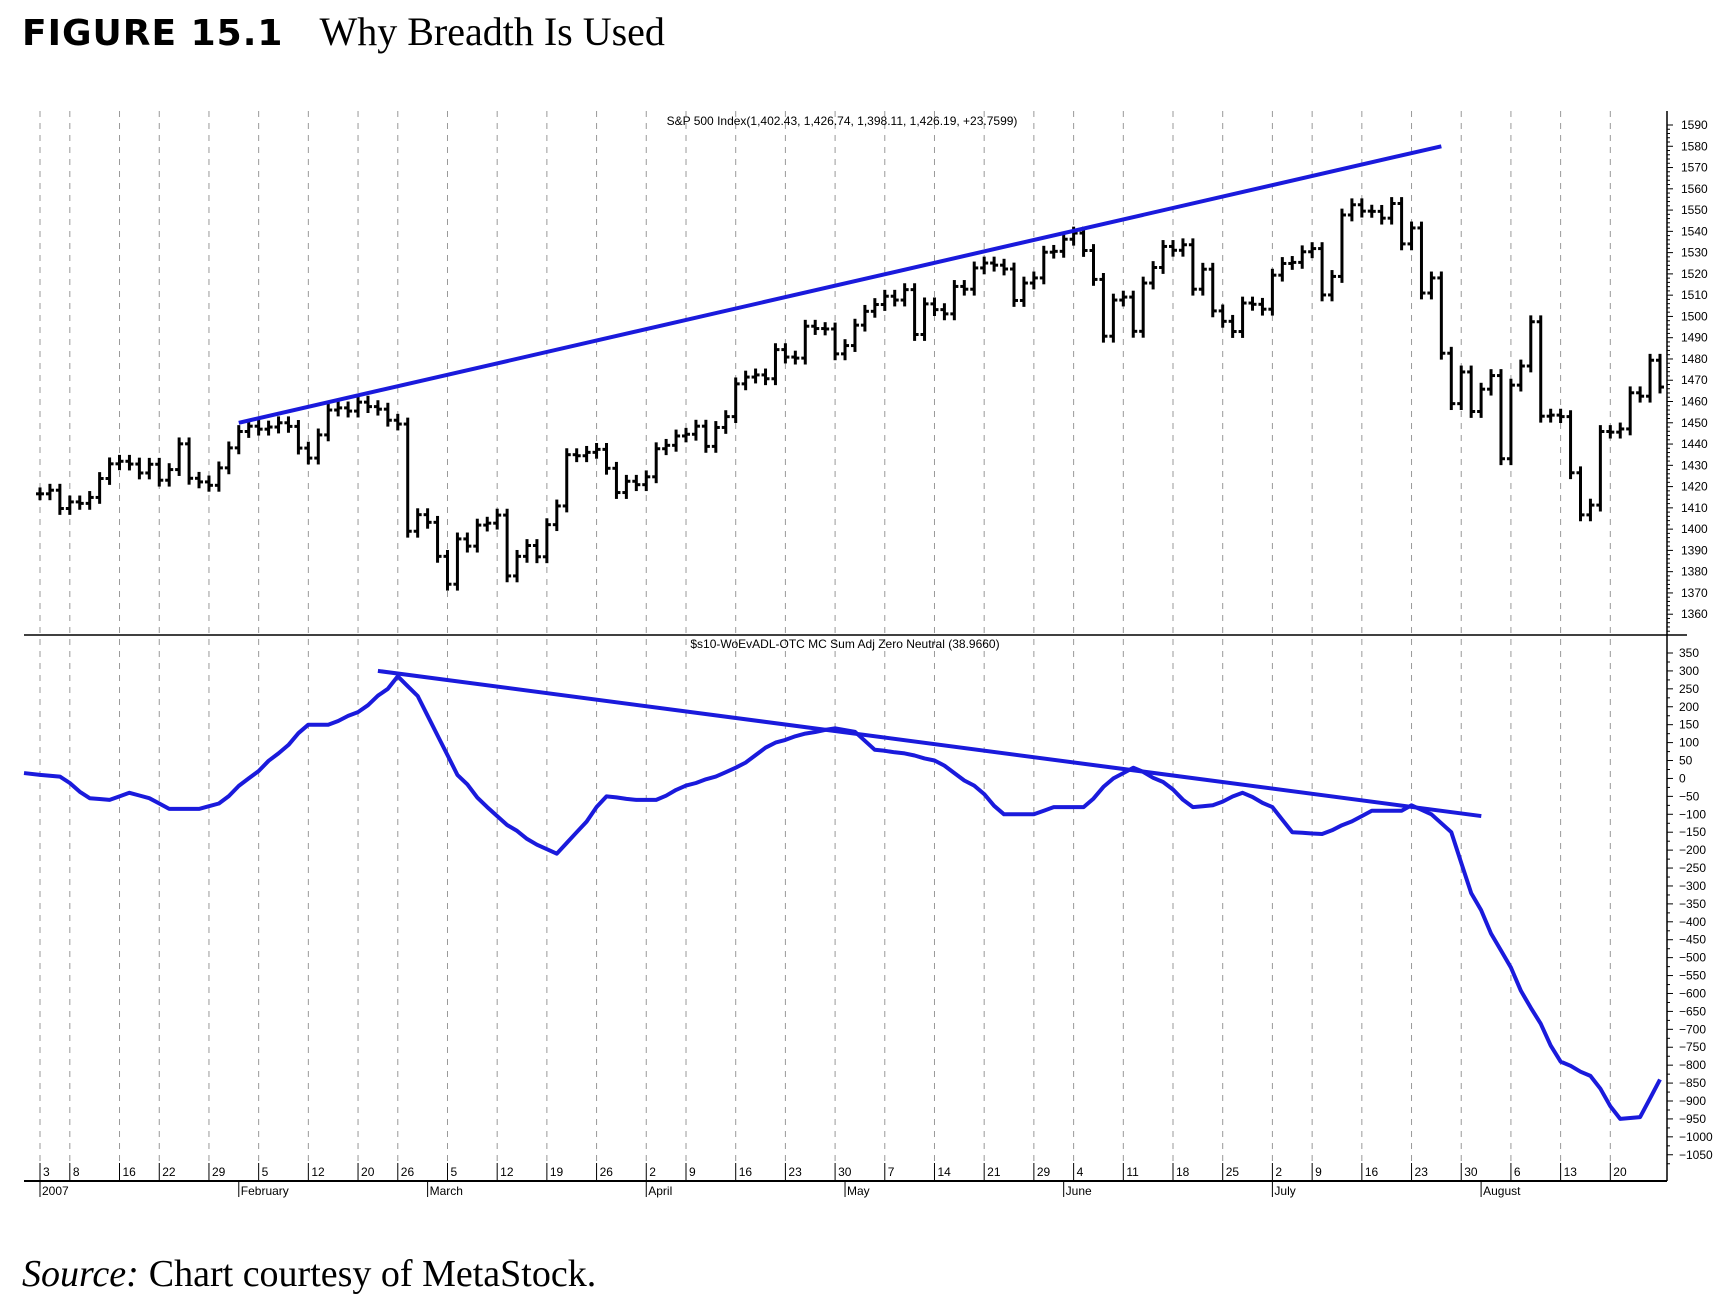 The height and width of the screenshot is (1313, 1728). Describe the element at coordinates (46, 1172) in the screenshot. I see `day-tick-label: 3` at that location.